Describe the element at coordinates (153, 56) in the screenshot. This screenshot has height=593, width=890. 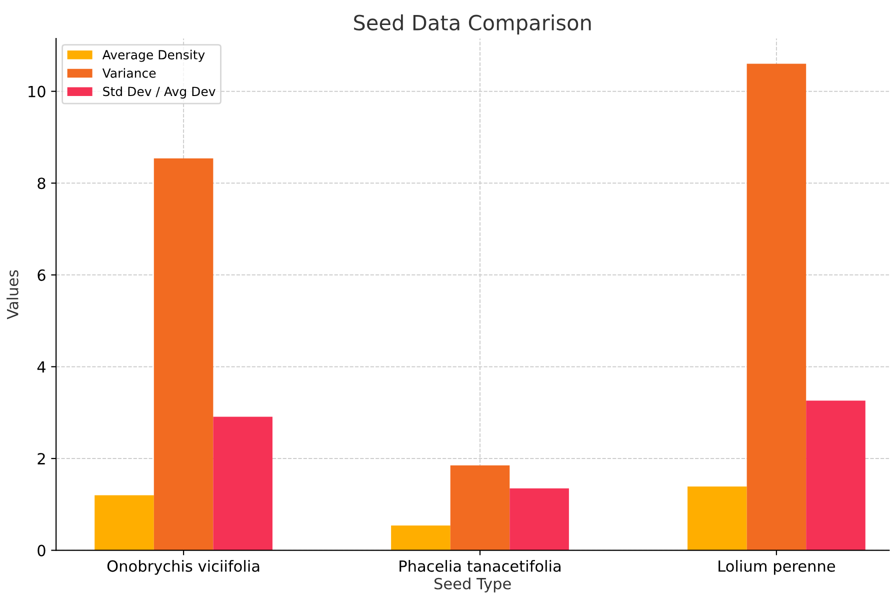
I see `legend-label: Average Density` at that location.